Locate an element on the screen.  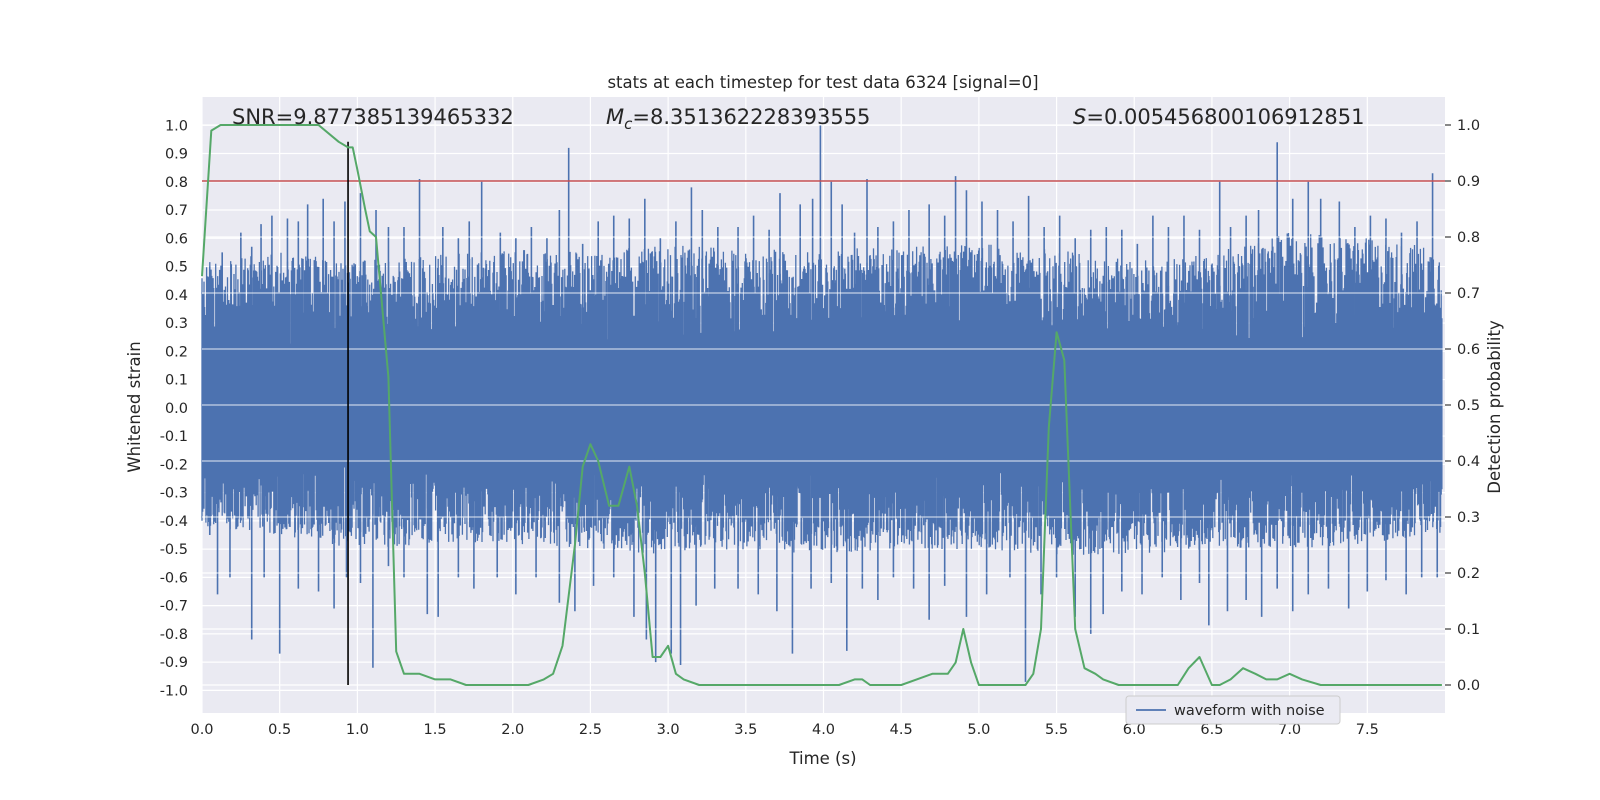
x-tick-label: 3.0 is located at coordinates (668, 730).